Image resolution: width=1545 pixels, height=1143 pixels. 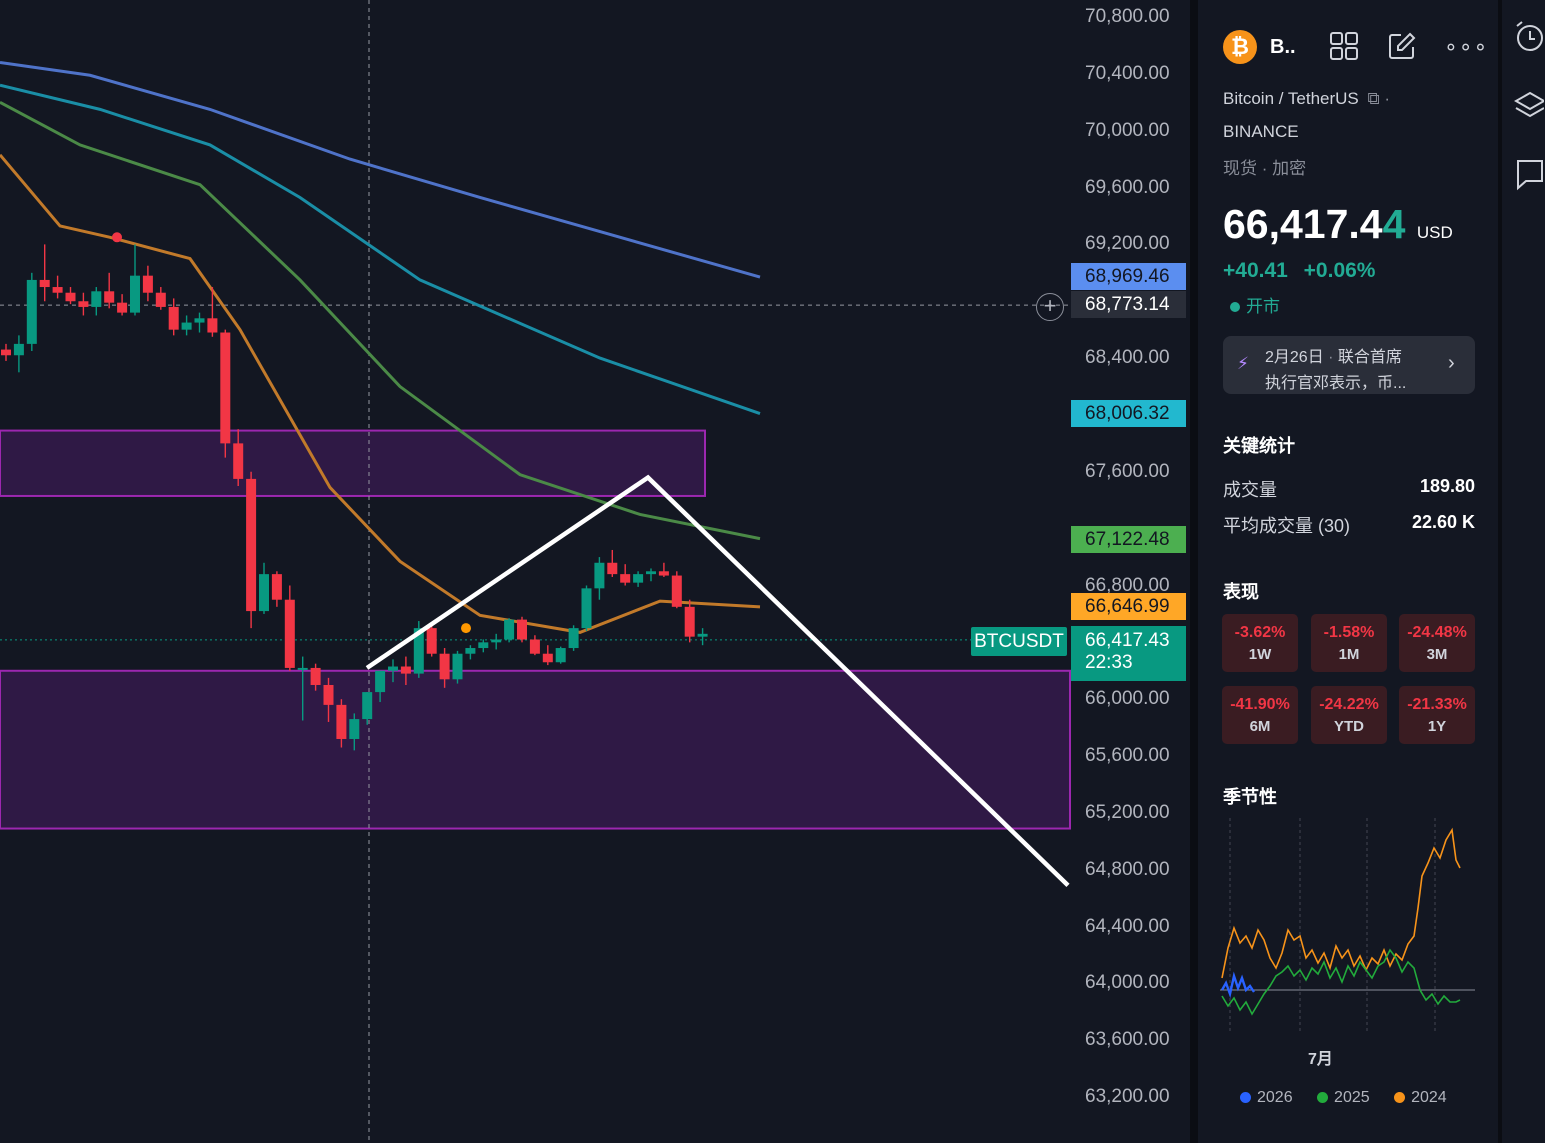 What do you see at coordinates (1127, 869) in the screenshot?
I see `price-tick-label: 64,800.00` at bounding box center [1127, 869].